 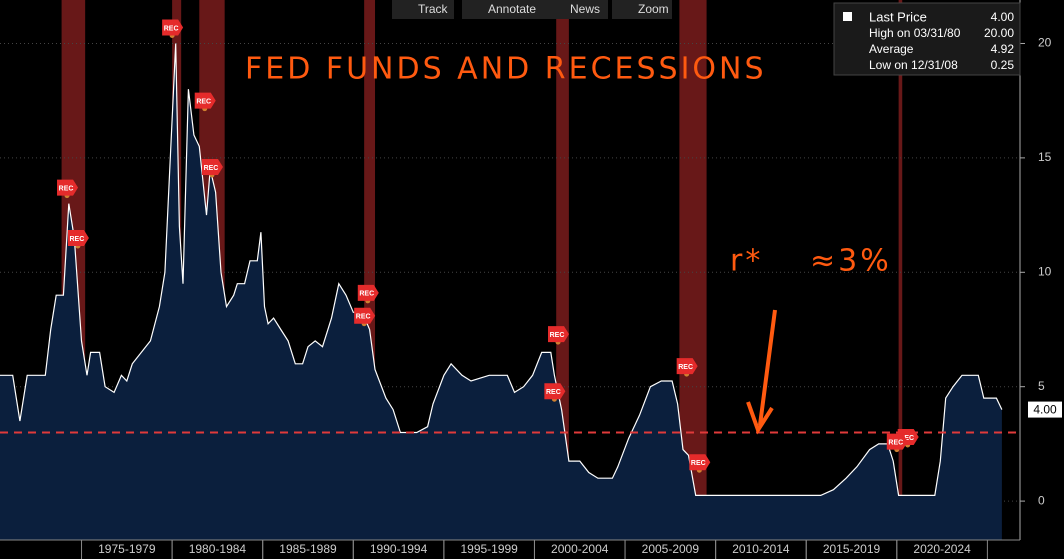 What do you see at coordinates (852, 549) in the screenshot?
I see `x-tick-label: 2015-2019` at bounding box center [852, 549].